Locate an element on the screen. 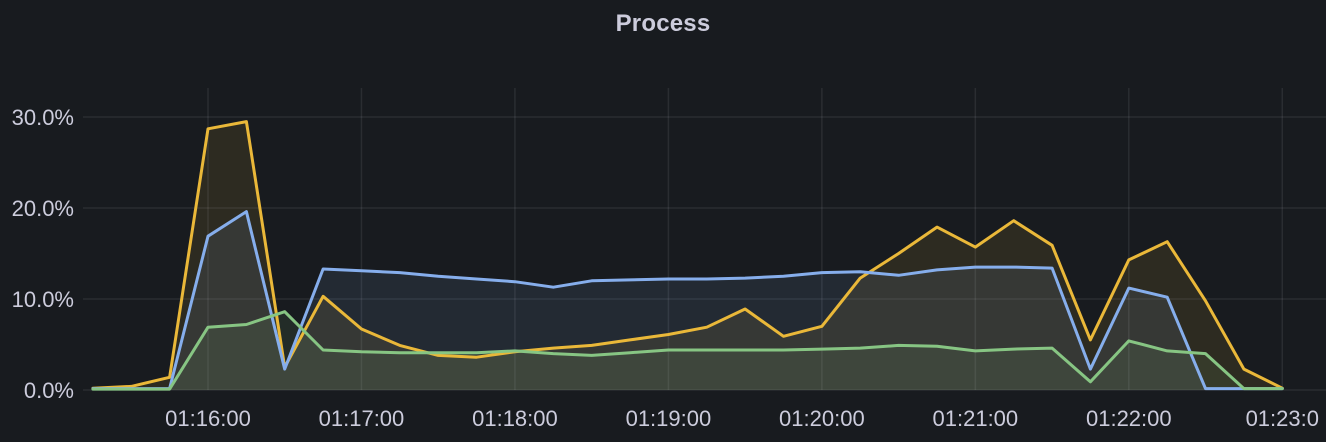  x-tick-label-7: 01:23:0 is located at coordinates (1282, 418).